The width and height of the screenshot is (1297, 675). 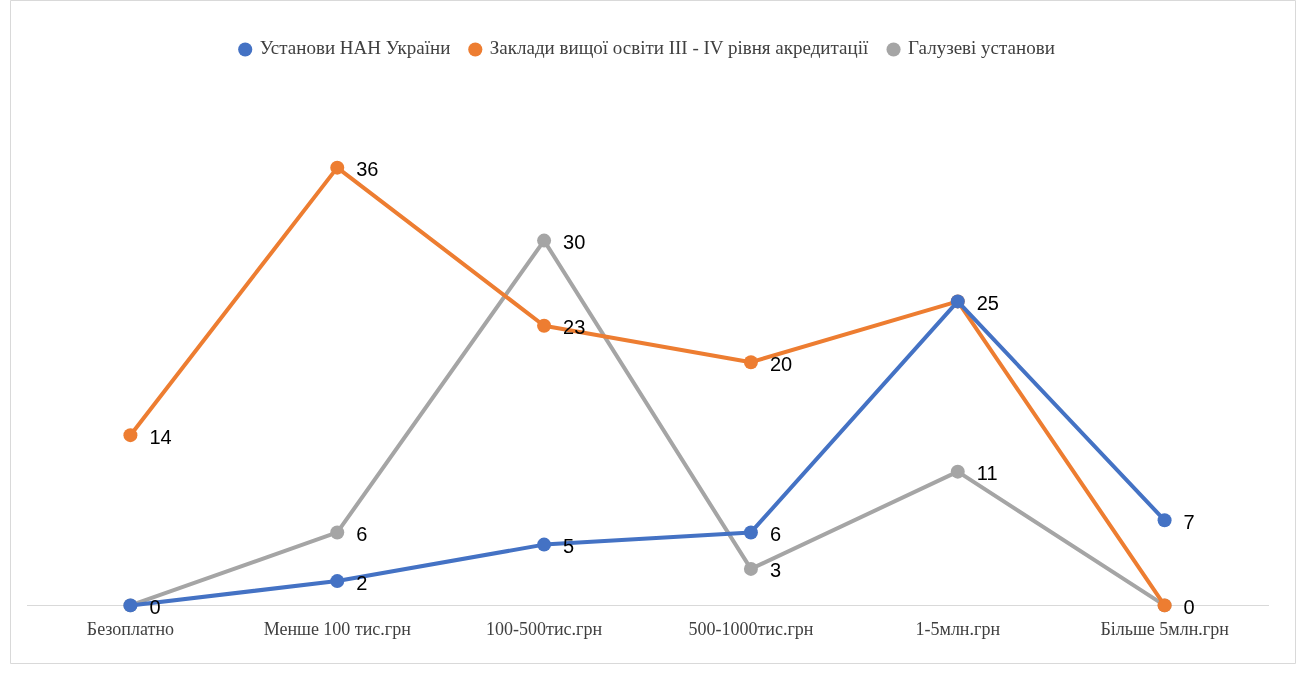 What do you see at coordinates (1189, 521) in the screenshot?
I see `data-label: 7` at bounding box center [1189, 521].